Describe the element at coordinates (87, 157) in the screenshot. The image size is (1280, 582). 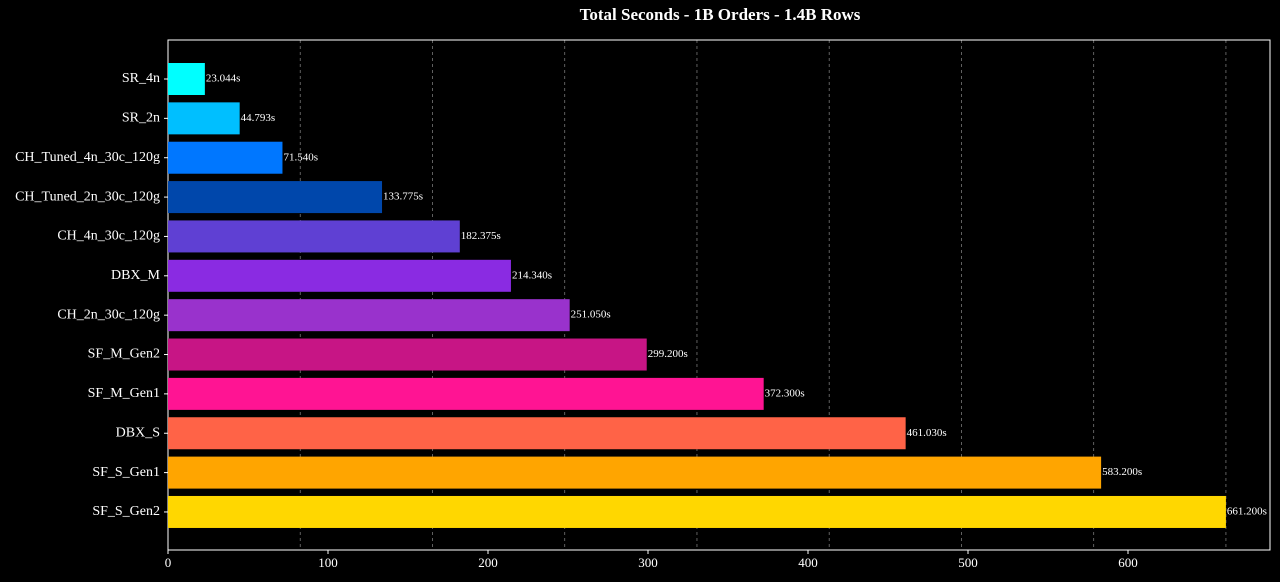
I see `y-tick-label: CH_Tuned_4n_30c_120g` at that location.